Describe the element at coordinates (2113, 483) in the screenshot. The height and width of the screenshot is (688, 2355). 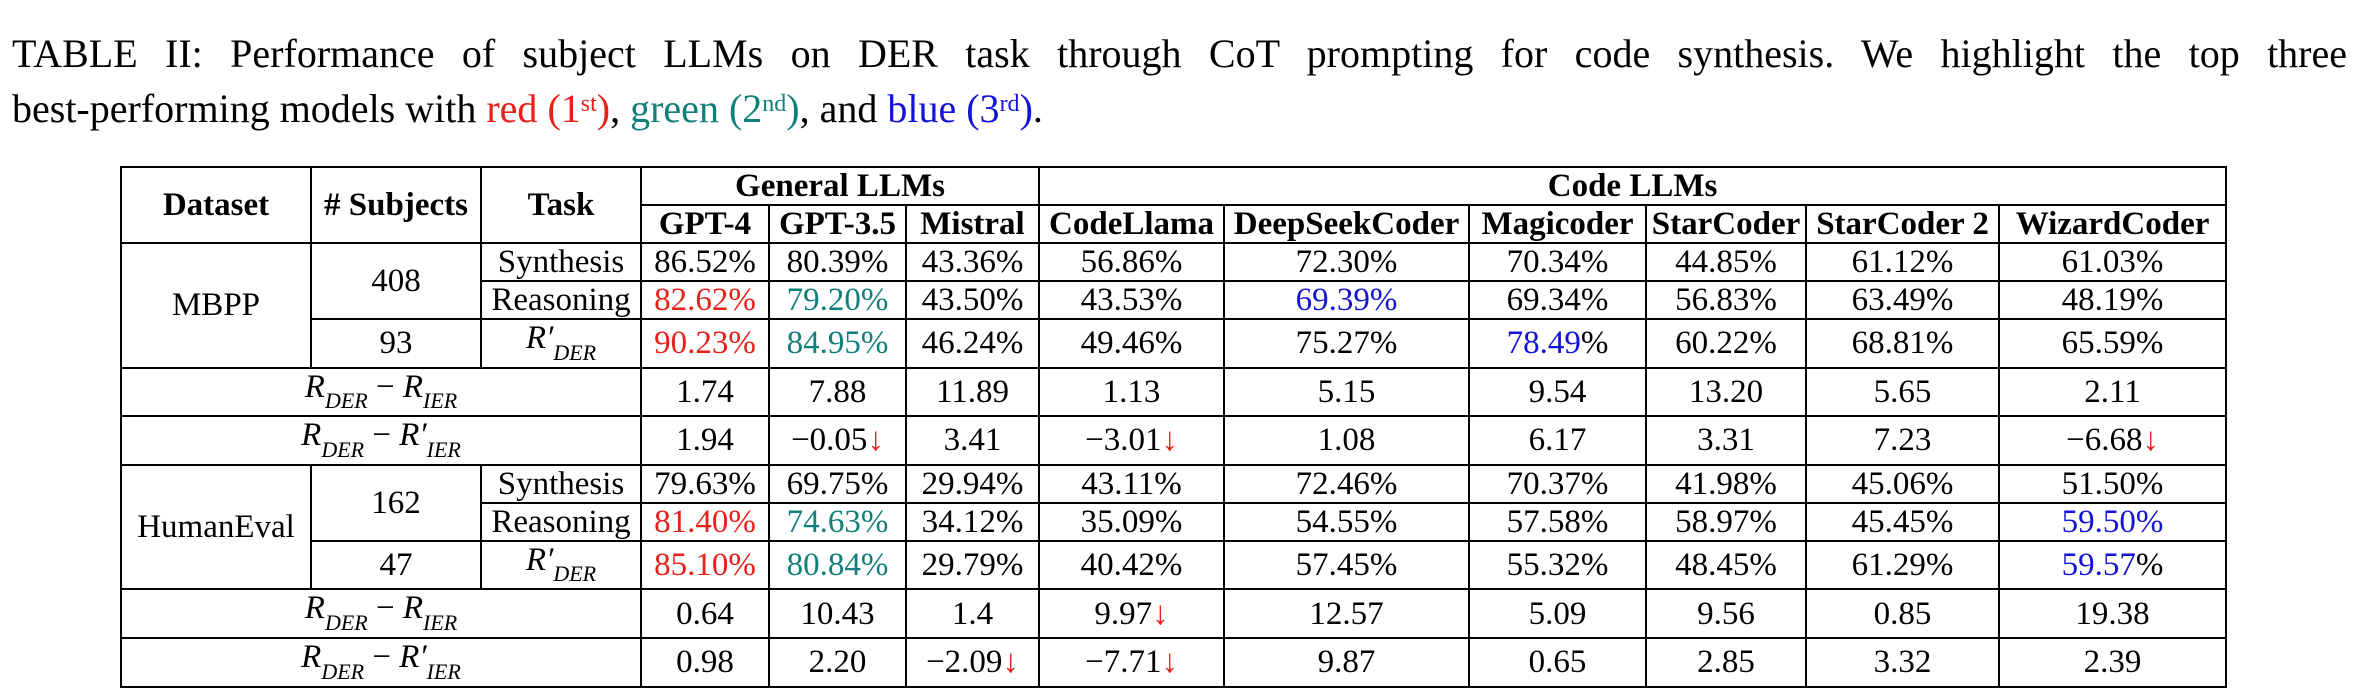
I see `cell-humaneval-synthesis-8: 51.50%` at that location.